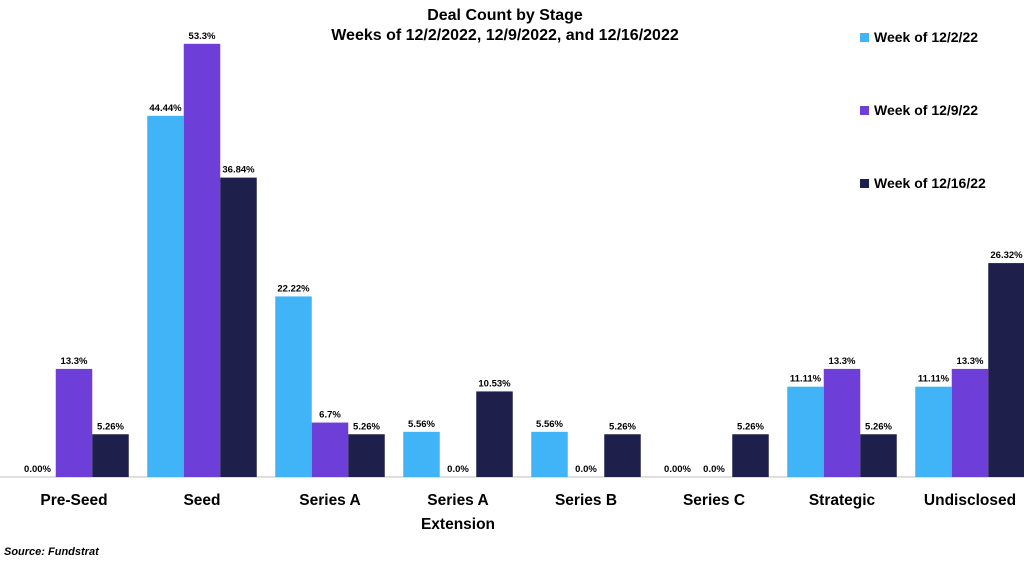 This screenshot has height=573, width=1024. What do you see at coordinates (494, 383) in the screenshot?
I see `data-label: 10.53%` at bounding box center [494, 383].